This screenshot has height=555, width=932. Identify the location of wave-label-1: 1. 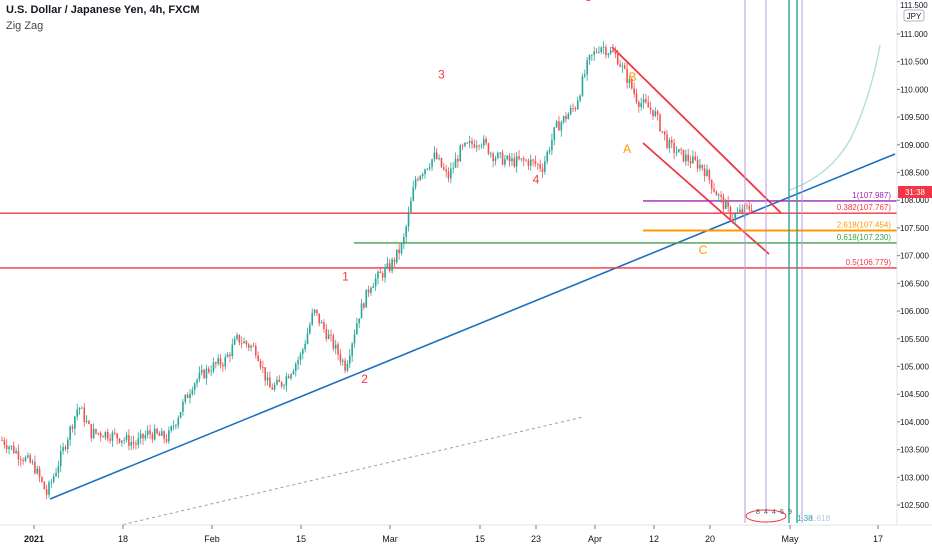
(345, 277).